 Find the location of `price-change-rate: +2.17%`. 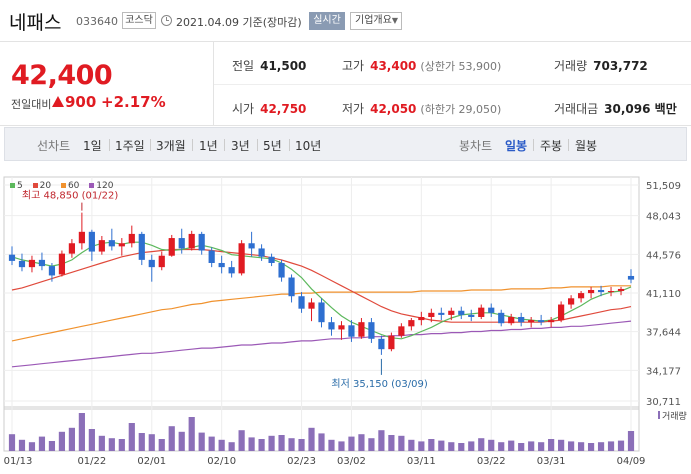

price-change-rate: +2.17% is located at coordinates (133, 102).